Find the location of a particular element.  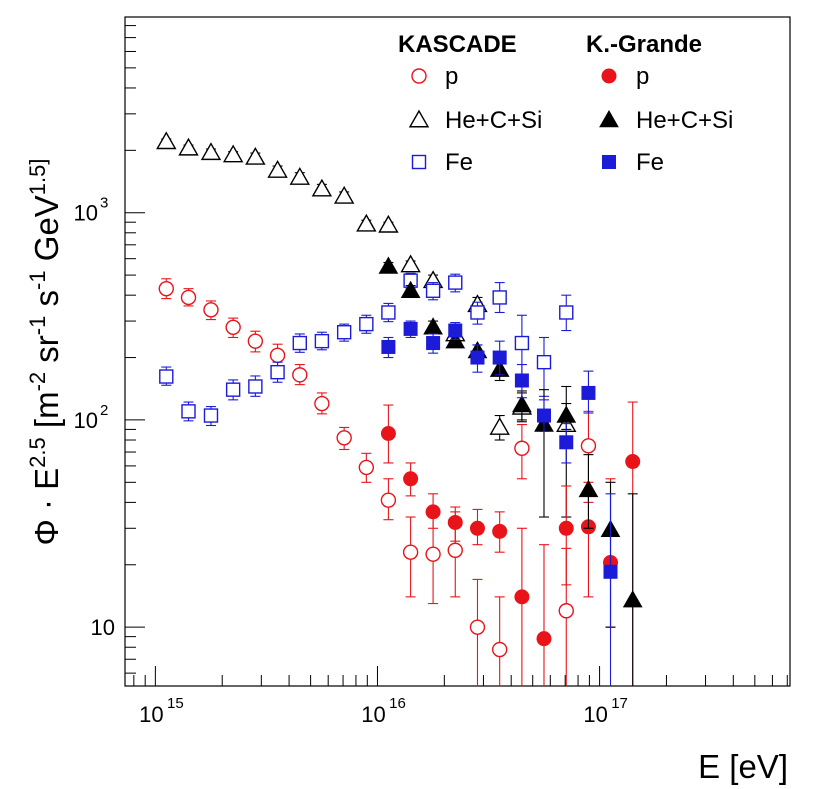

legend-label: He+C+Si is located at coordinates (493, 120).